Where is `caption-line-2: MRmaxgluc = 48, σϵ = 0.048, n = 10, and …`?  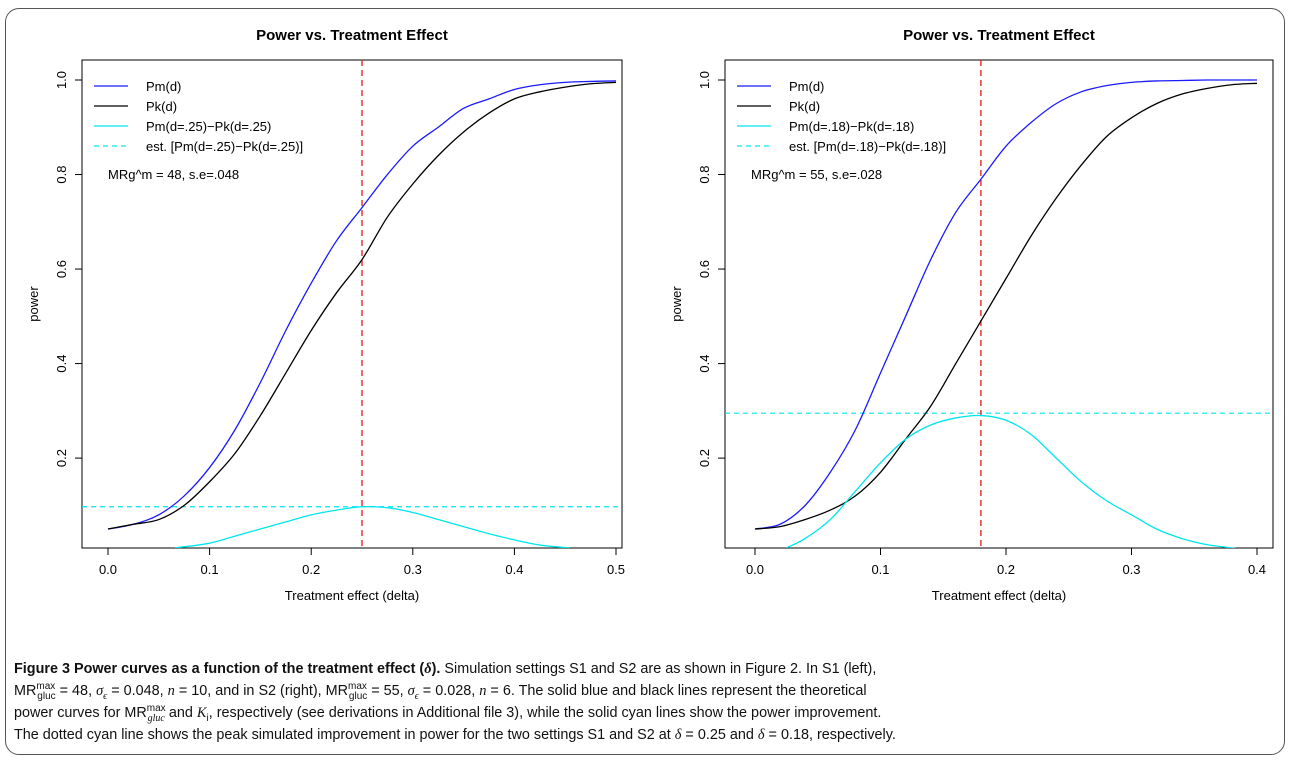
caption-line-2: MRmaxgluc = 48, σϵ = 0.048, n = 10, and … is located at coordinates (440, 691).